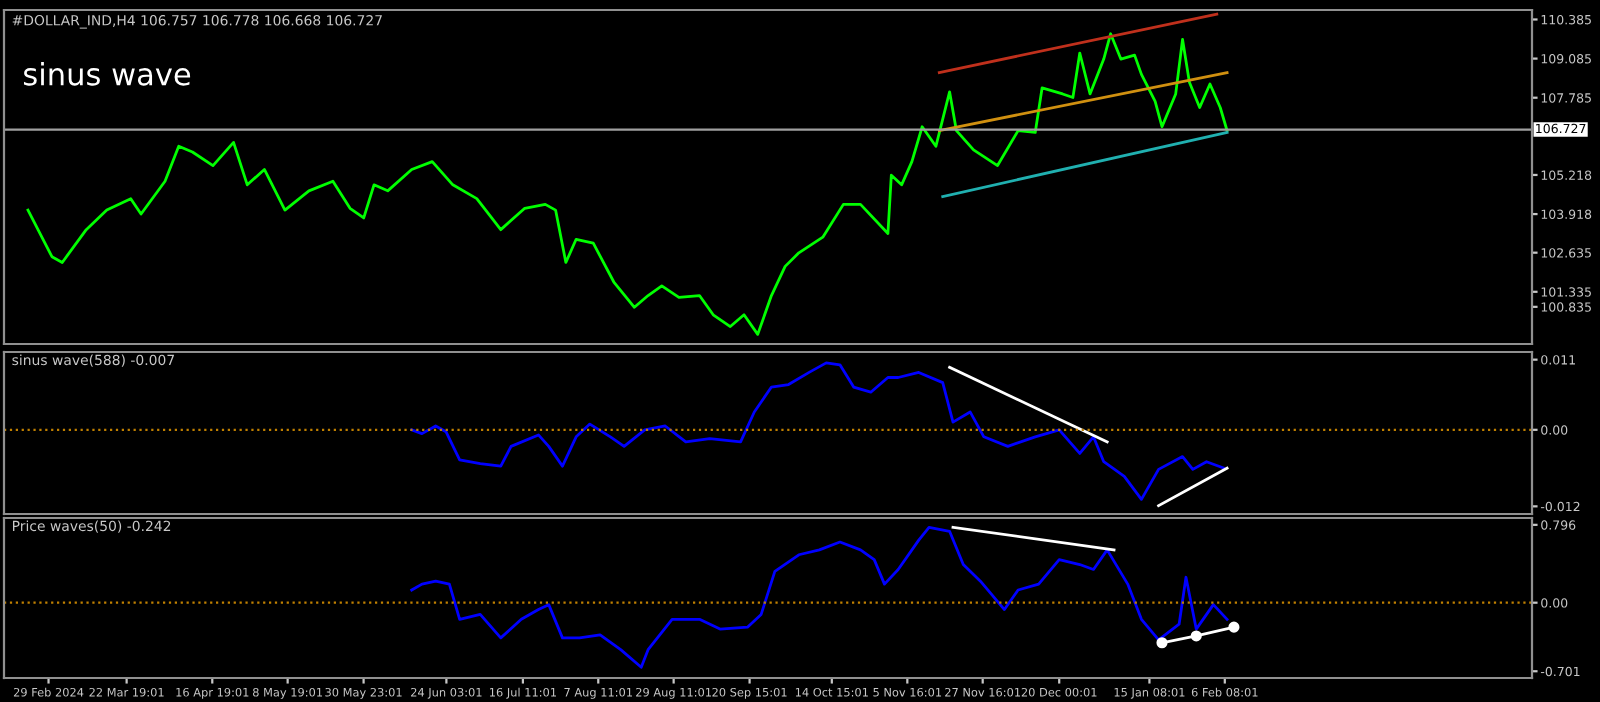 The height and width of the screenshot is (702, 1600). What do you see at coordinates (107, 74) in the screenshot?
I see `annotation: sinus wave` at bounding box center [107, 74].